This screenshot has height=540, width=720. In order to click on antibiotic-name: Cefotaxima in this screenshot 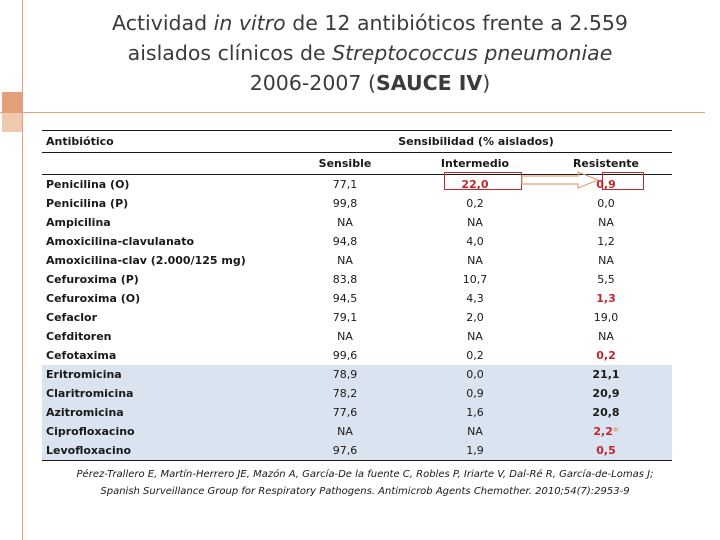, I will do `click(161, 355)`.